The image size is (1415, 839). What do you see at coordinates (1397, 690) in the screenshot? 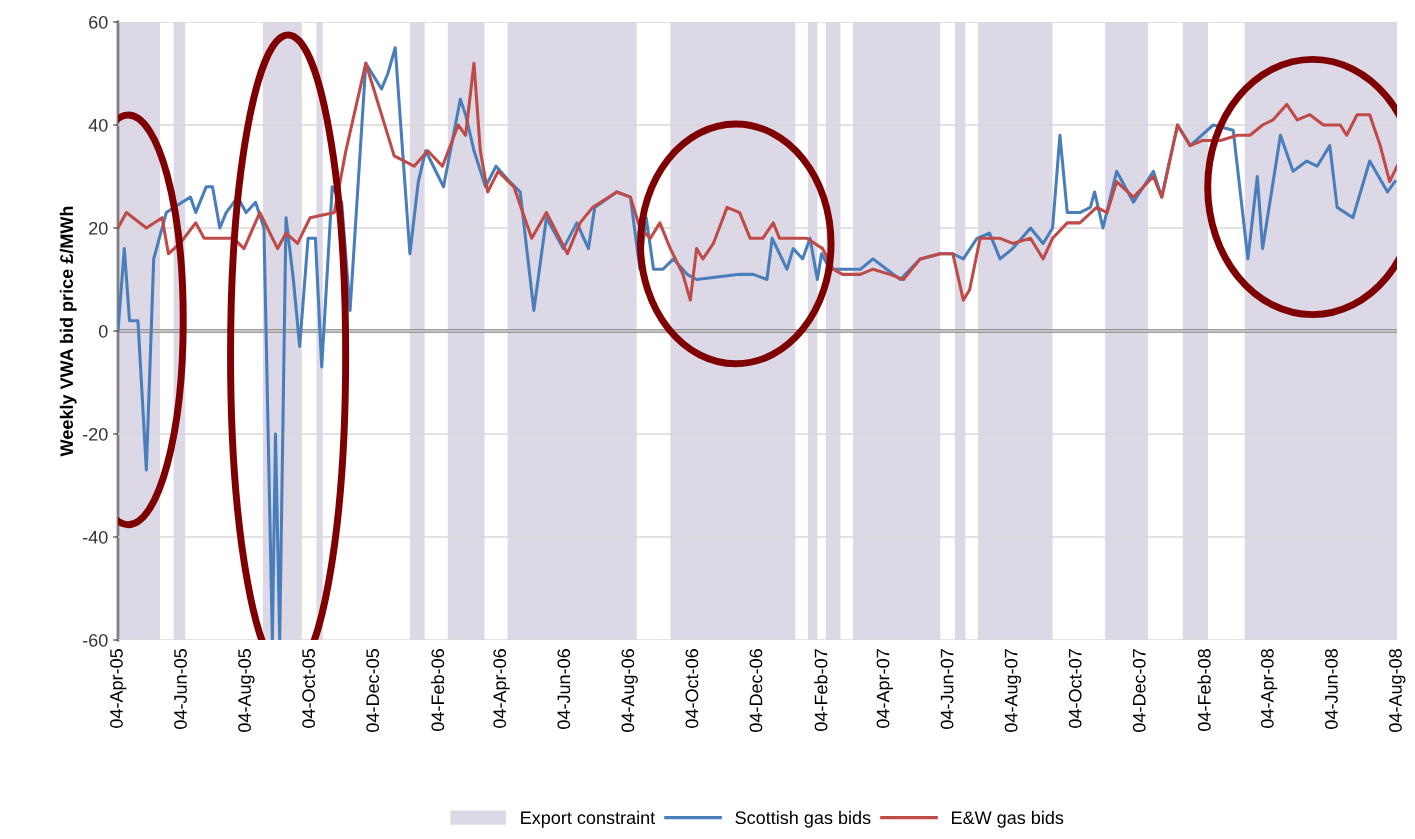
I see `x-tick-label: 04-Aug-08` at bounding box center [1397, 690].